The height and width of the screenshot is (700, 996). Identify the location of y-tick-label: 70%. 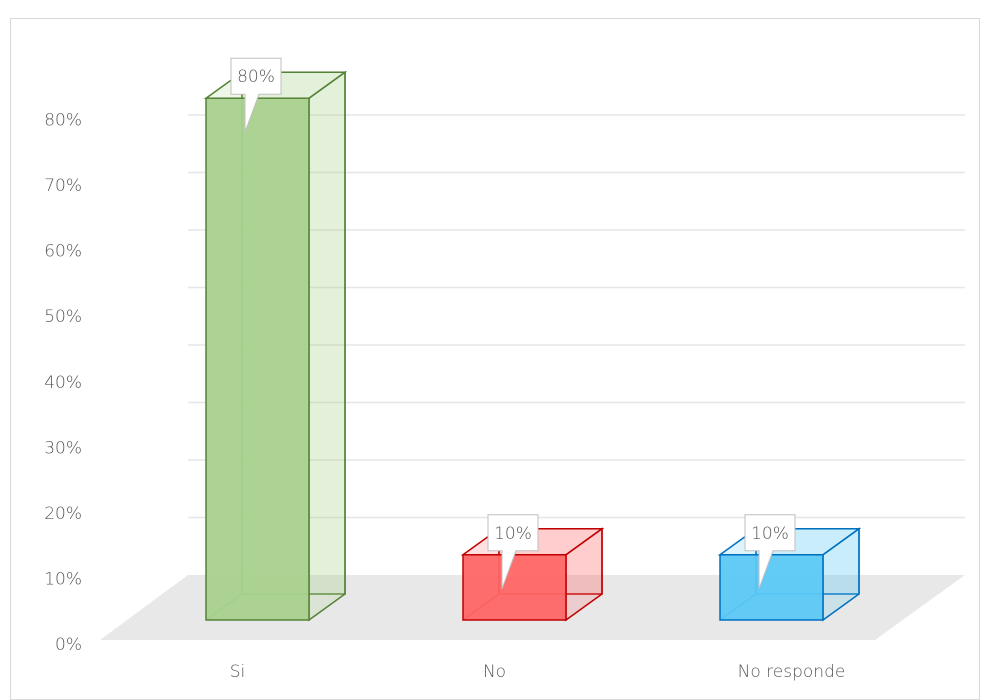
(63, 186).